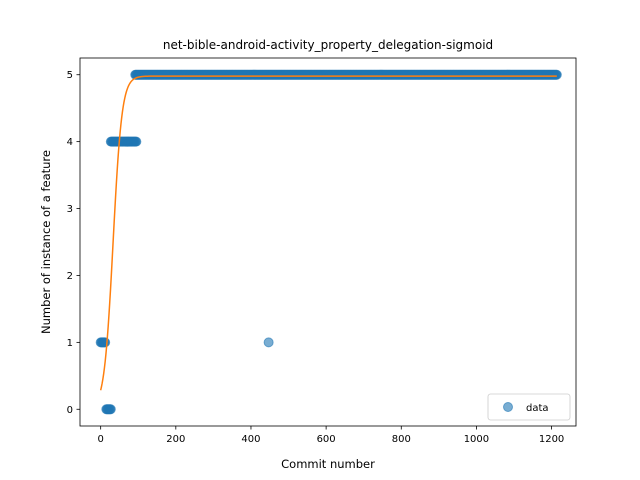  Describe the element at coordinates (70, 142) in the screenshot. I see `y-tick-label: 4` at that location.